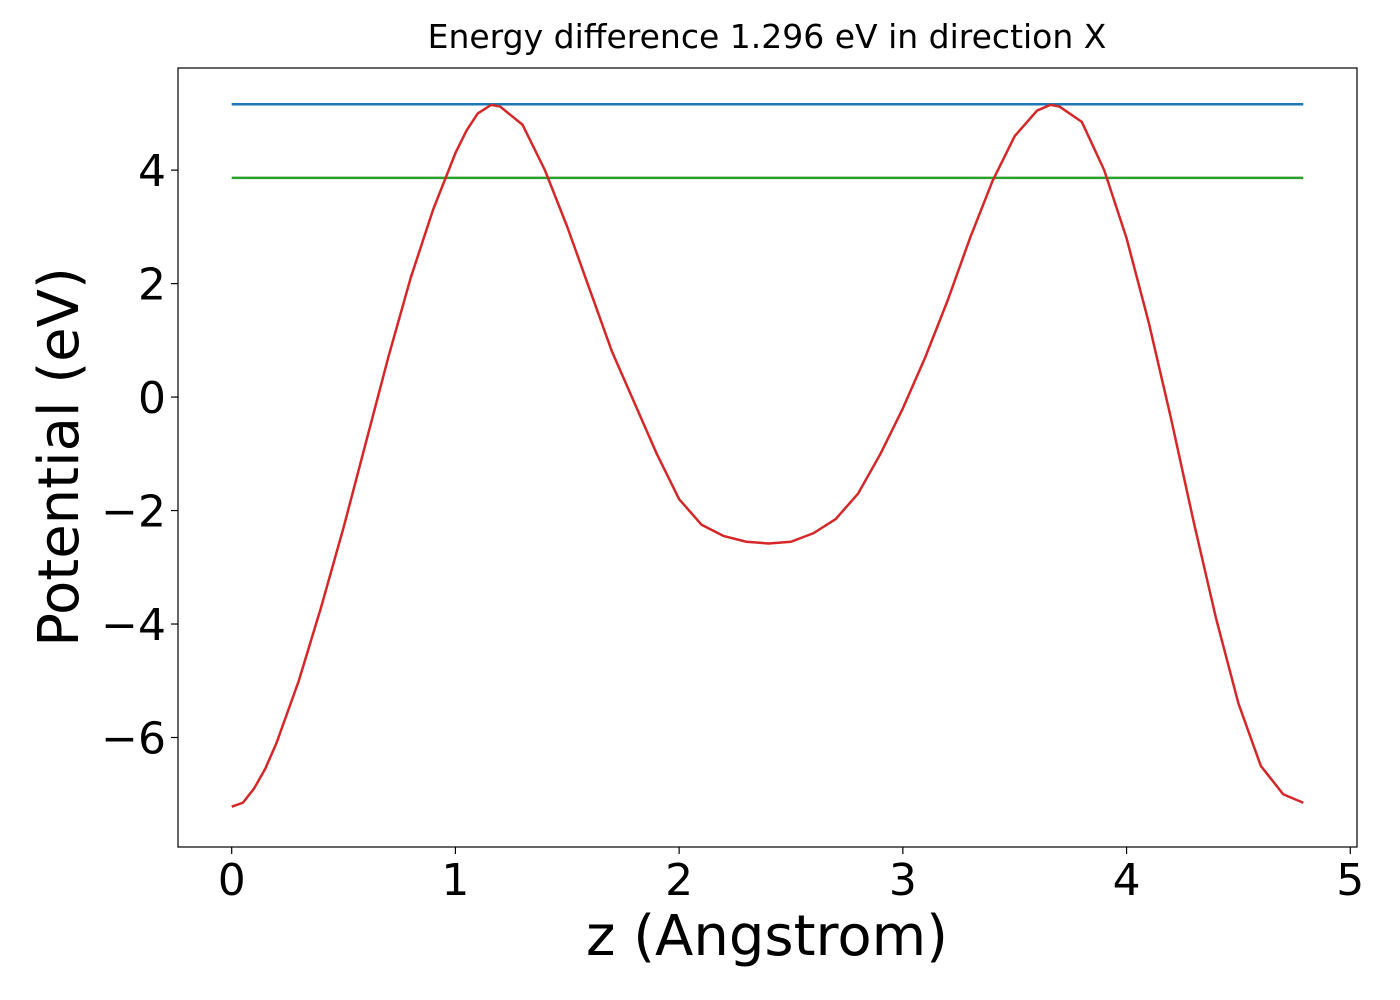 This screenshot has height=1000, width=1400. What do you see at coordinates (903, 880) in the screenshot?
I see `x-tick-label: 3` at bounding box center [903, 880].